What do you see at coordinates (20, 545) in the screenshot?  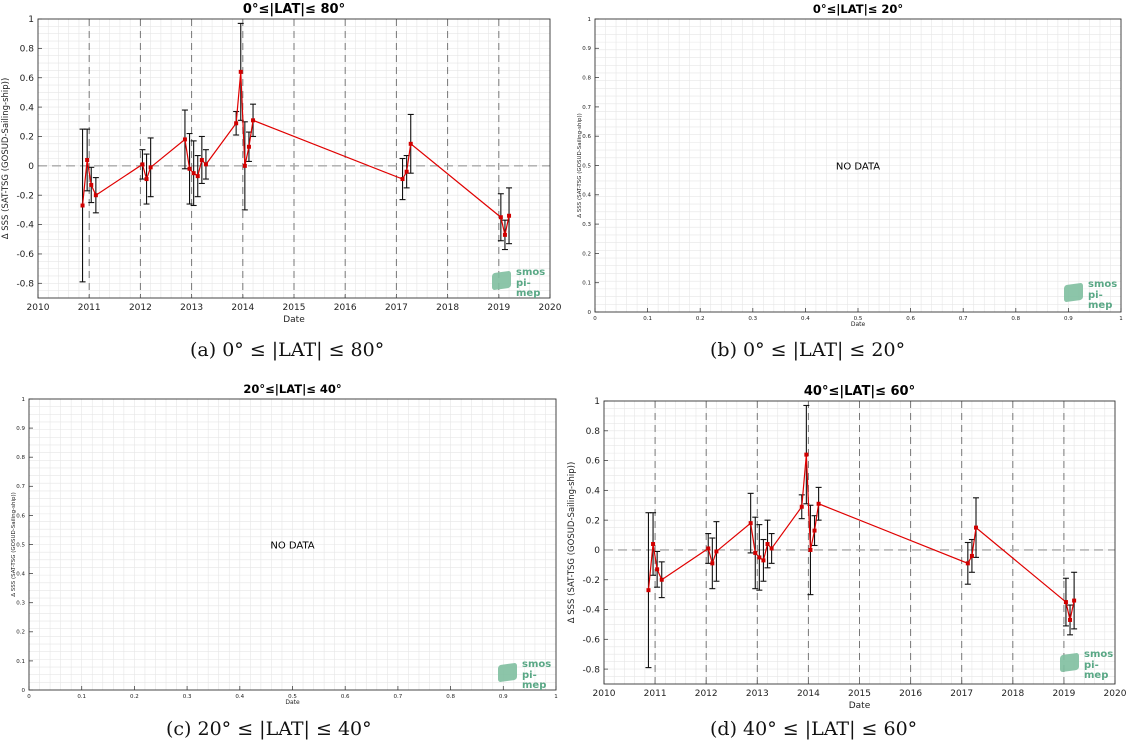 I see `y-tick-label: 0.5` at bounding box center [20, 545].